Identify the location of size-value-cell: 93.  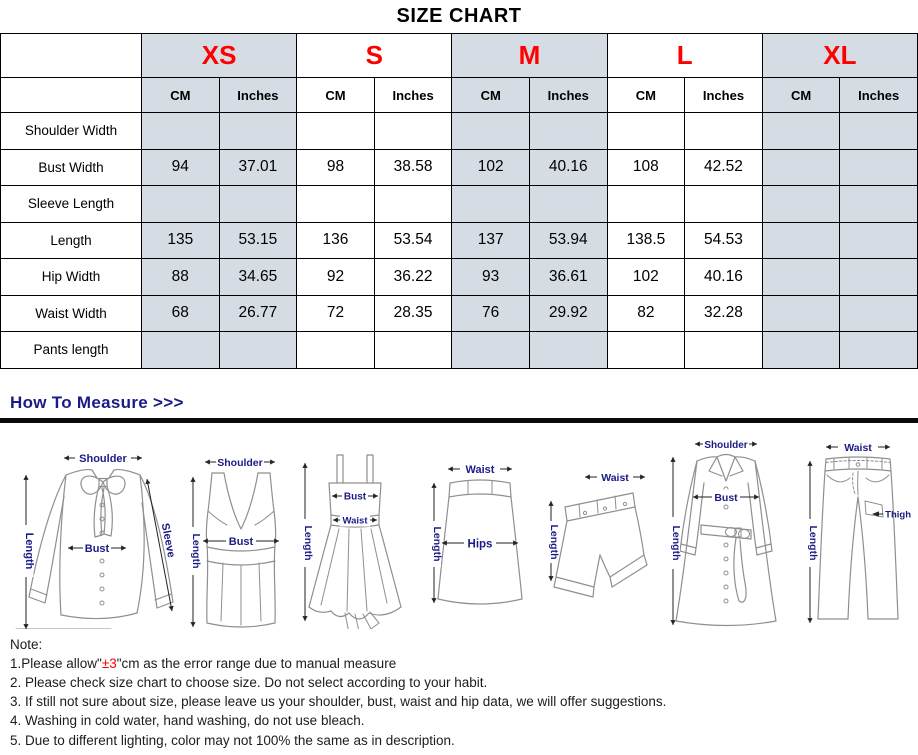
(490, 277).